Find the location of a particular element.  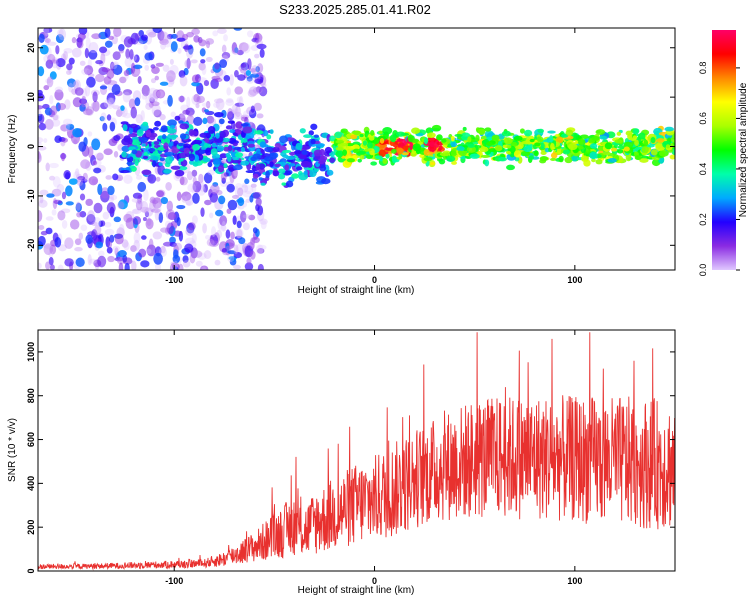

y-tick-label: 0 is located at coordinates (31, 146).